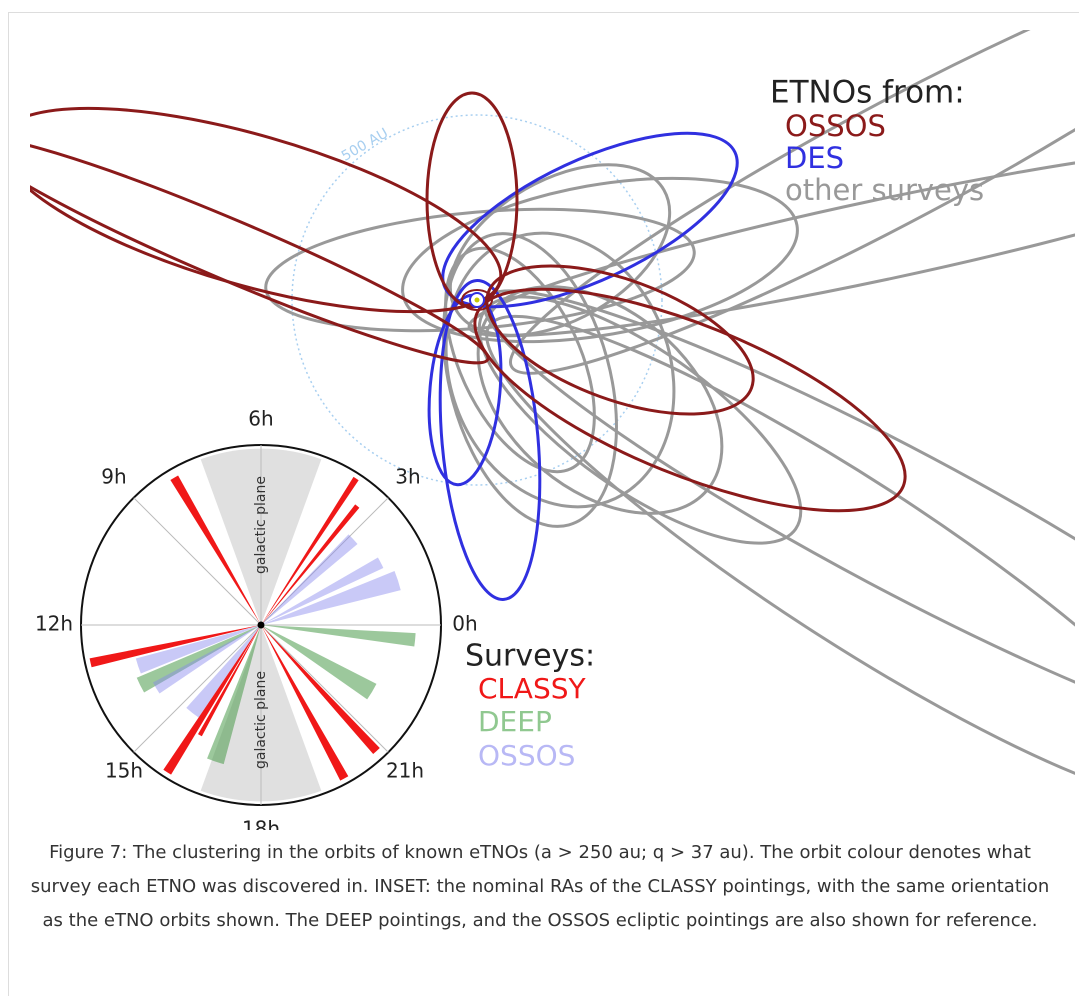 This screenshot has width=1079, height=996. Describe the element at coordinates (532, 688) in the screenshot. I see `inset-legend-entry: CLASSY` at that location.